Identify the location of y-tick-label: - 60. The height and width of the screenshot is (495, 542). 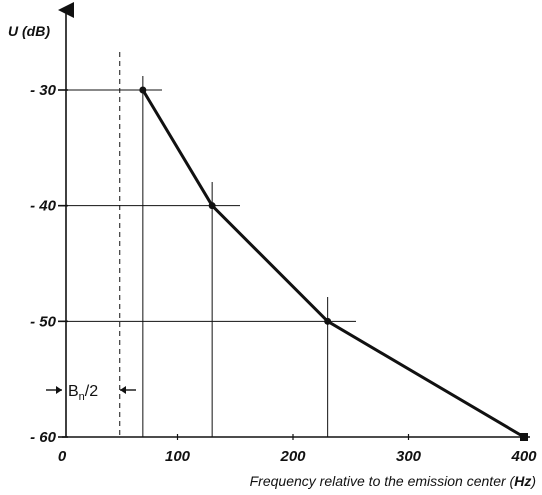
(43, 437).